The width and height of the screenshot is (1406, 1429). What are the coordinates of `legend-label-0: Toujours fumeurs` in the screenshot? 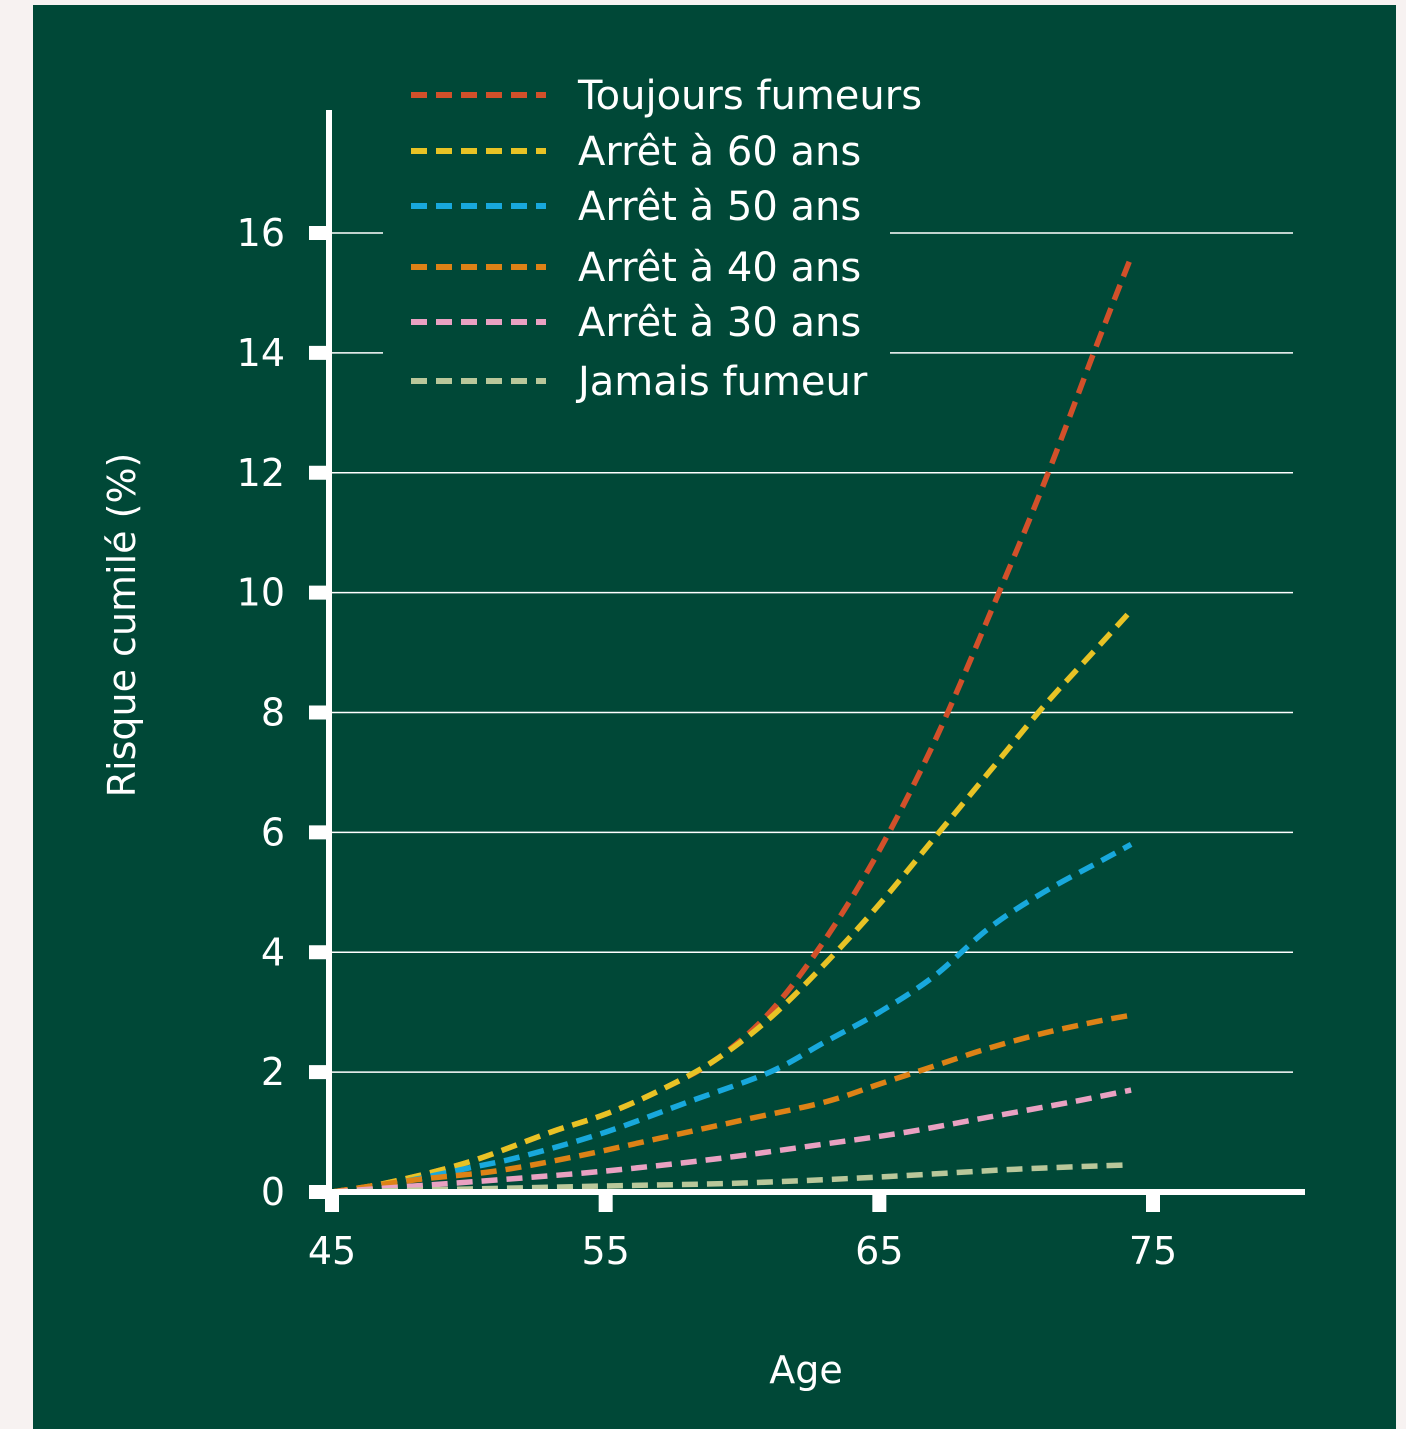 It's located at (749, 96).